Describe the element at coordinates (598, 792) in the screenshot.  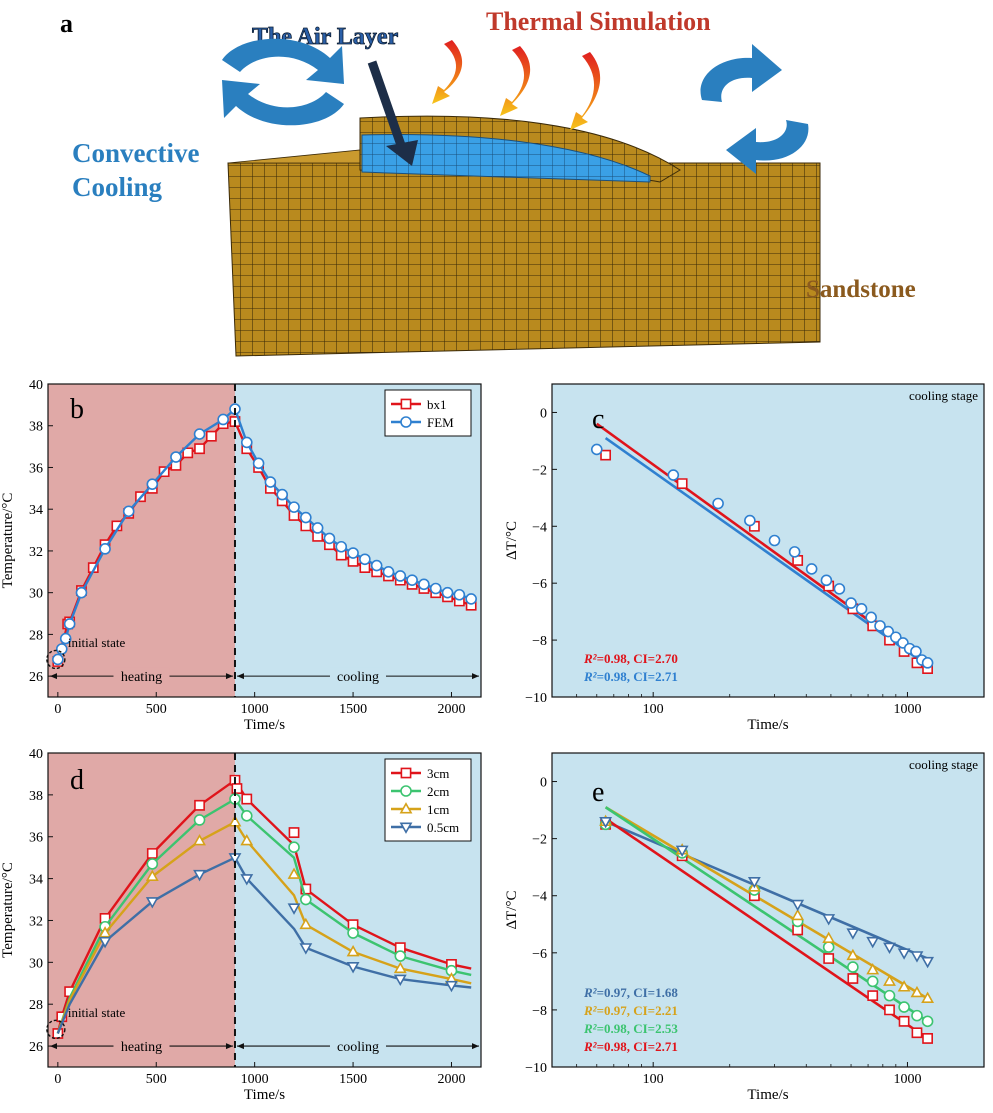
I see `panel-label: e` at that location.